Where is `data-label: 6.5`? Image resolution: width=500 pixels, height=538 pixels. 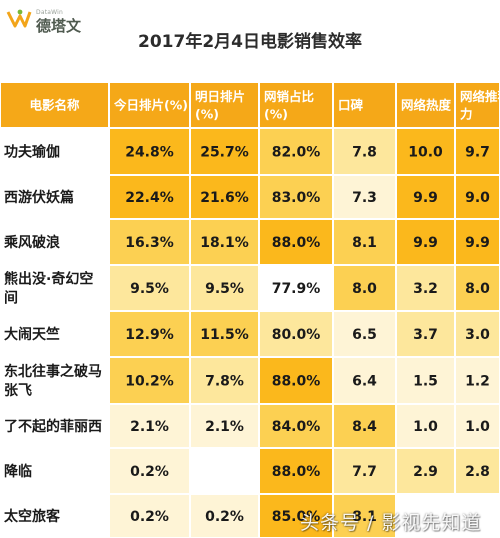 data-label: 6.5 is located at coordinates (364, 335).